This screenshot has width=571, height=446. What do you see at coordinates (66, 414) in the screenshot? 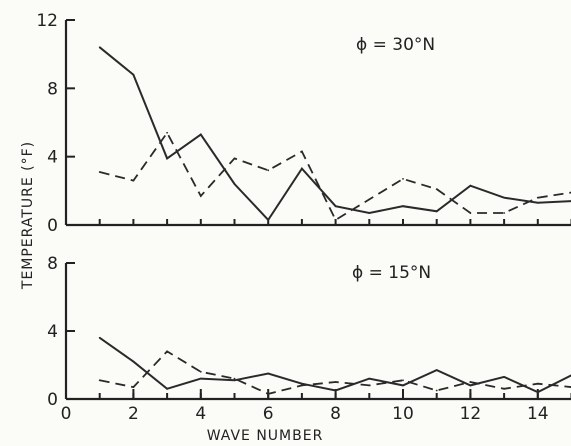
I see `x-tick-label: 0` at bounding box center [66, 414].